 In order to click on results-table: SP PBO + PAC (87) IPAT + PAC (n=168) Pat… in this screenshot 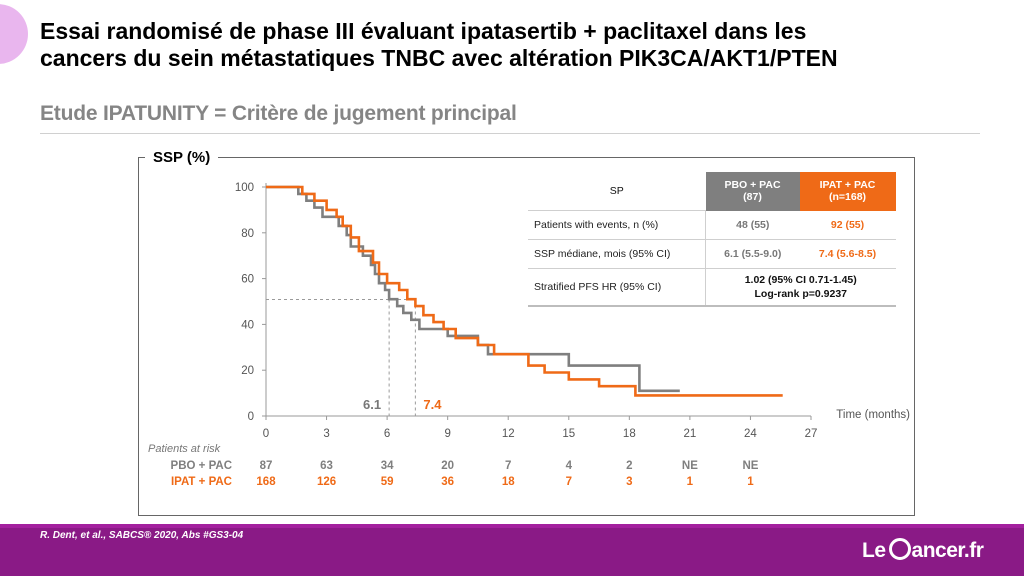, I will do `click(712, 239)`.